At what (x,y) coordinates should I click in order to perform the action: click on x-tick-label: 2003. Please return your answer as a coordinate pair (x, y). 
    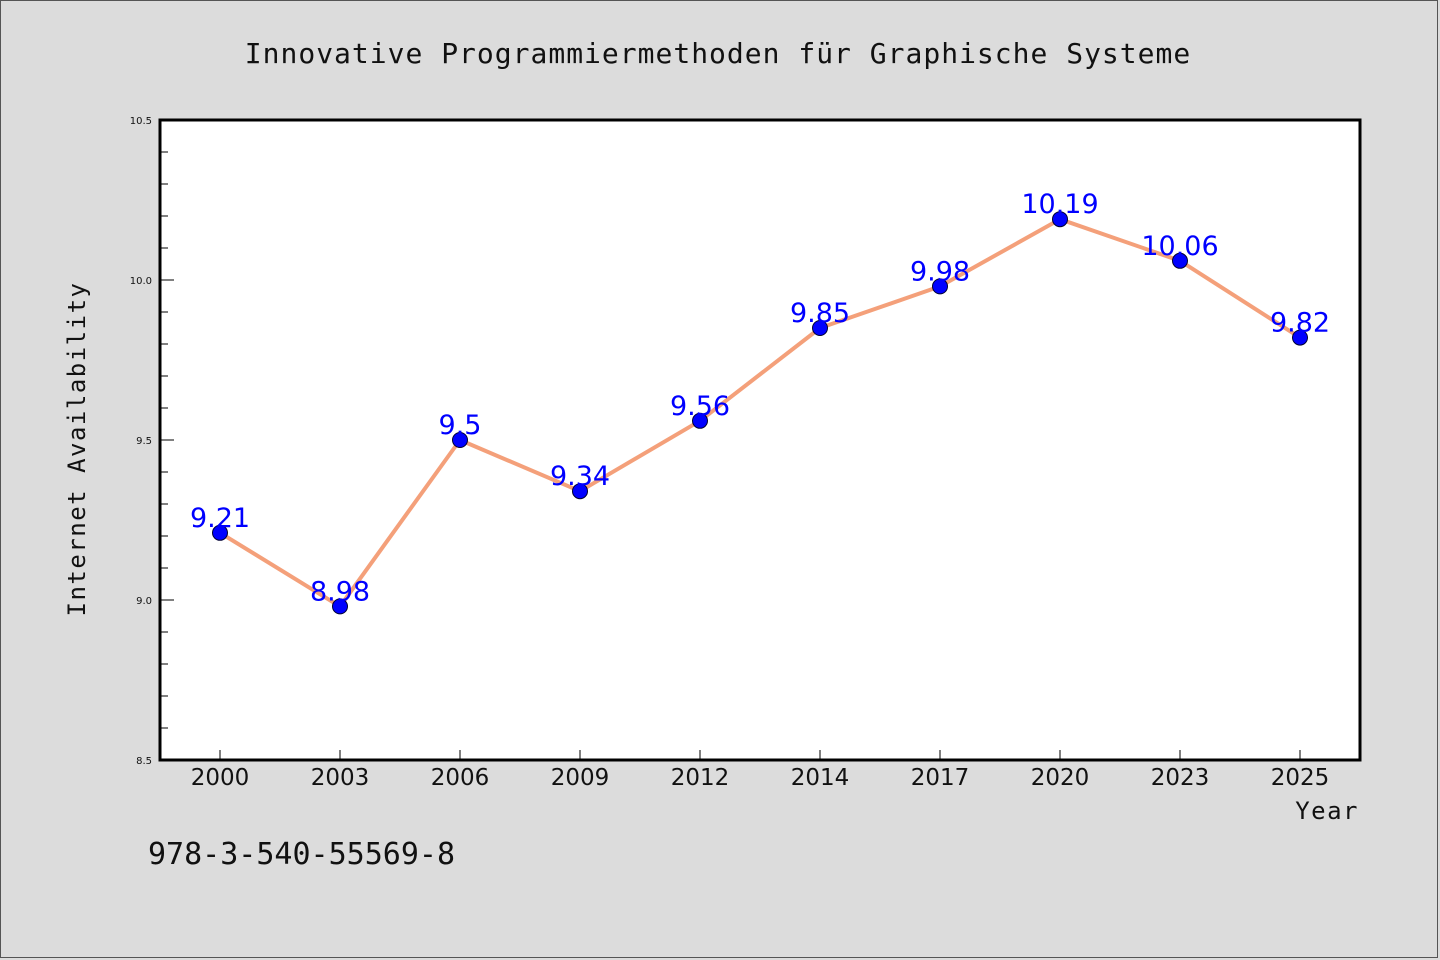
    Looking at the image, I should click on (340, 778).